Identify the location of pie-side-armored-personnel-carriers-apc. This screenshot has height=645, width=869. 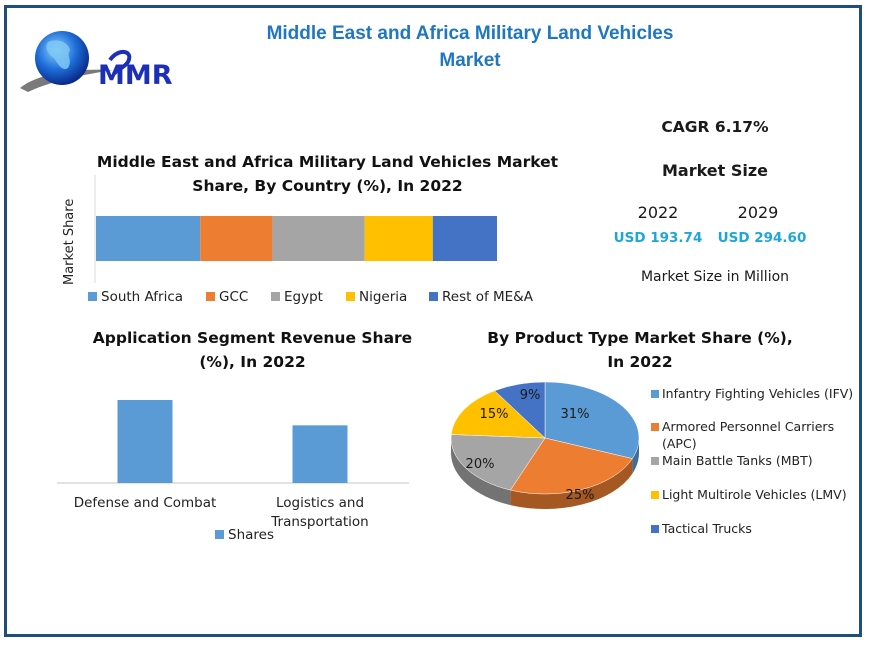
(571, 483).